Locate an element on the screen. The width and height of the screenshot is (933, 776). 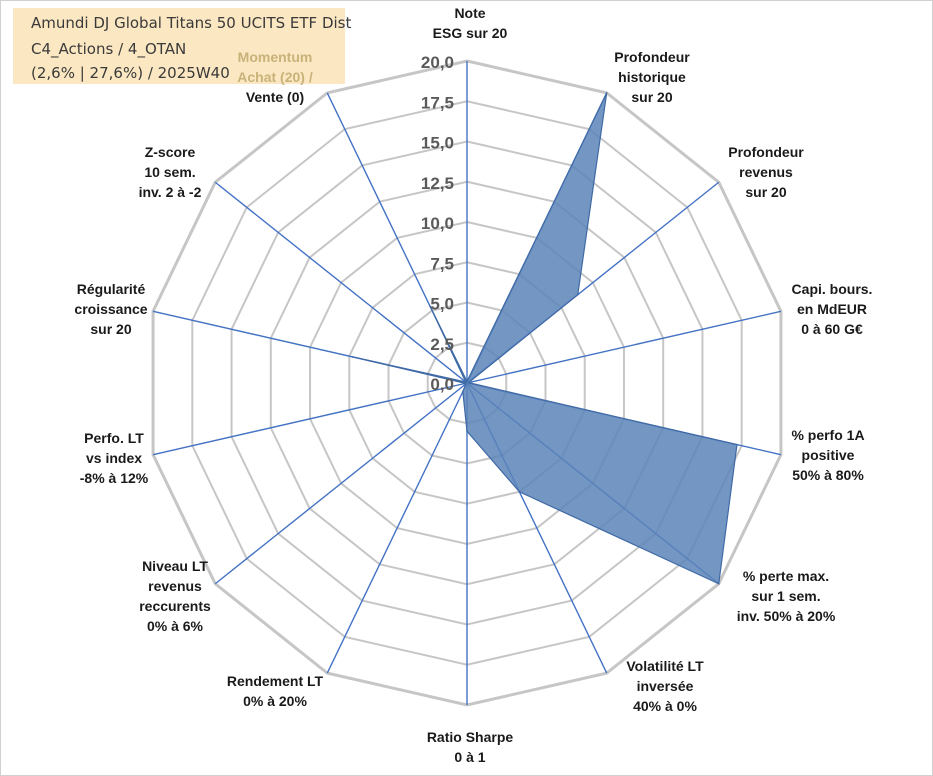
axis-label: Volatilité LT is located at coordinates (665, 666).